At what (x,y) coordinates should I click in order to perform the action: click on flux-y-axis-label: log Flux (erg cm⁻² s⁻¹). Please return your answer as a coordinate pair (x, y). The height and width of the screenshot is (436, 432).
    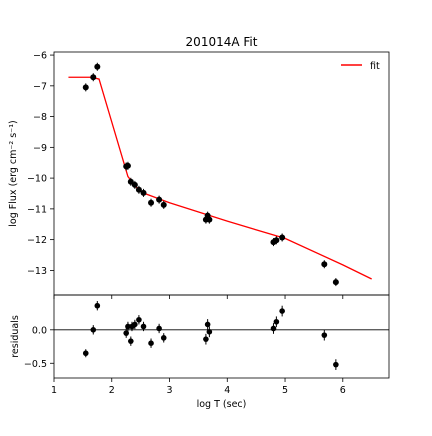
    Looking at the image, I should click on (13, 173).